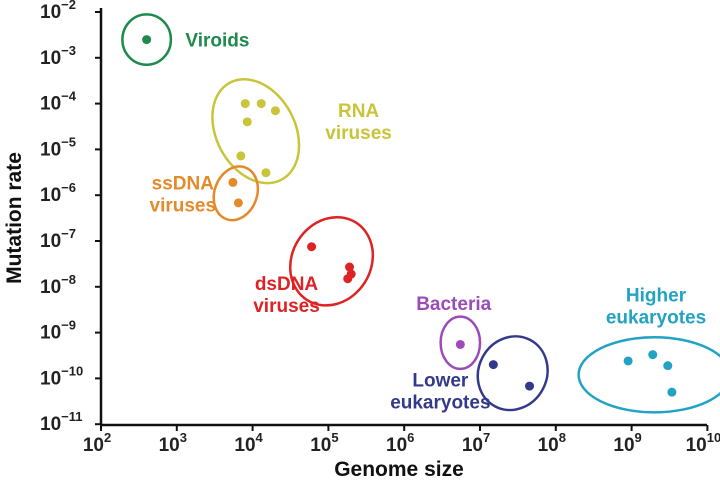 The height and width of the screenshot is (482, 720). Describe the element at coordinates (58, 331) in the screenshot. I see `y-tick-label: 10⁻⁹` at that location.